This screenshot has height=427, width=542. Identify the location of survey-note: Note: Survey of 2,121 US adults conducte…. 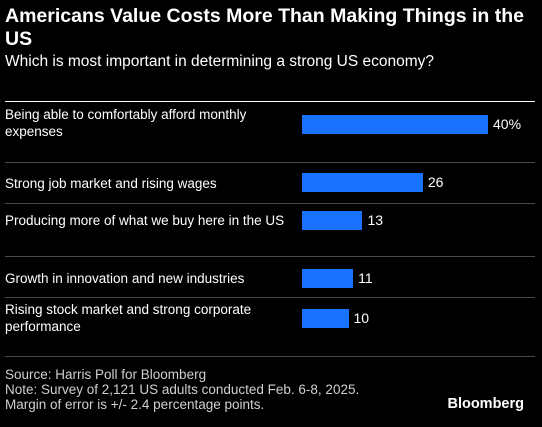
(182, 389).